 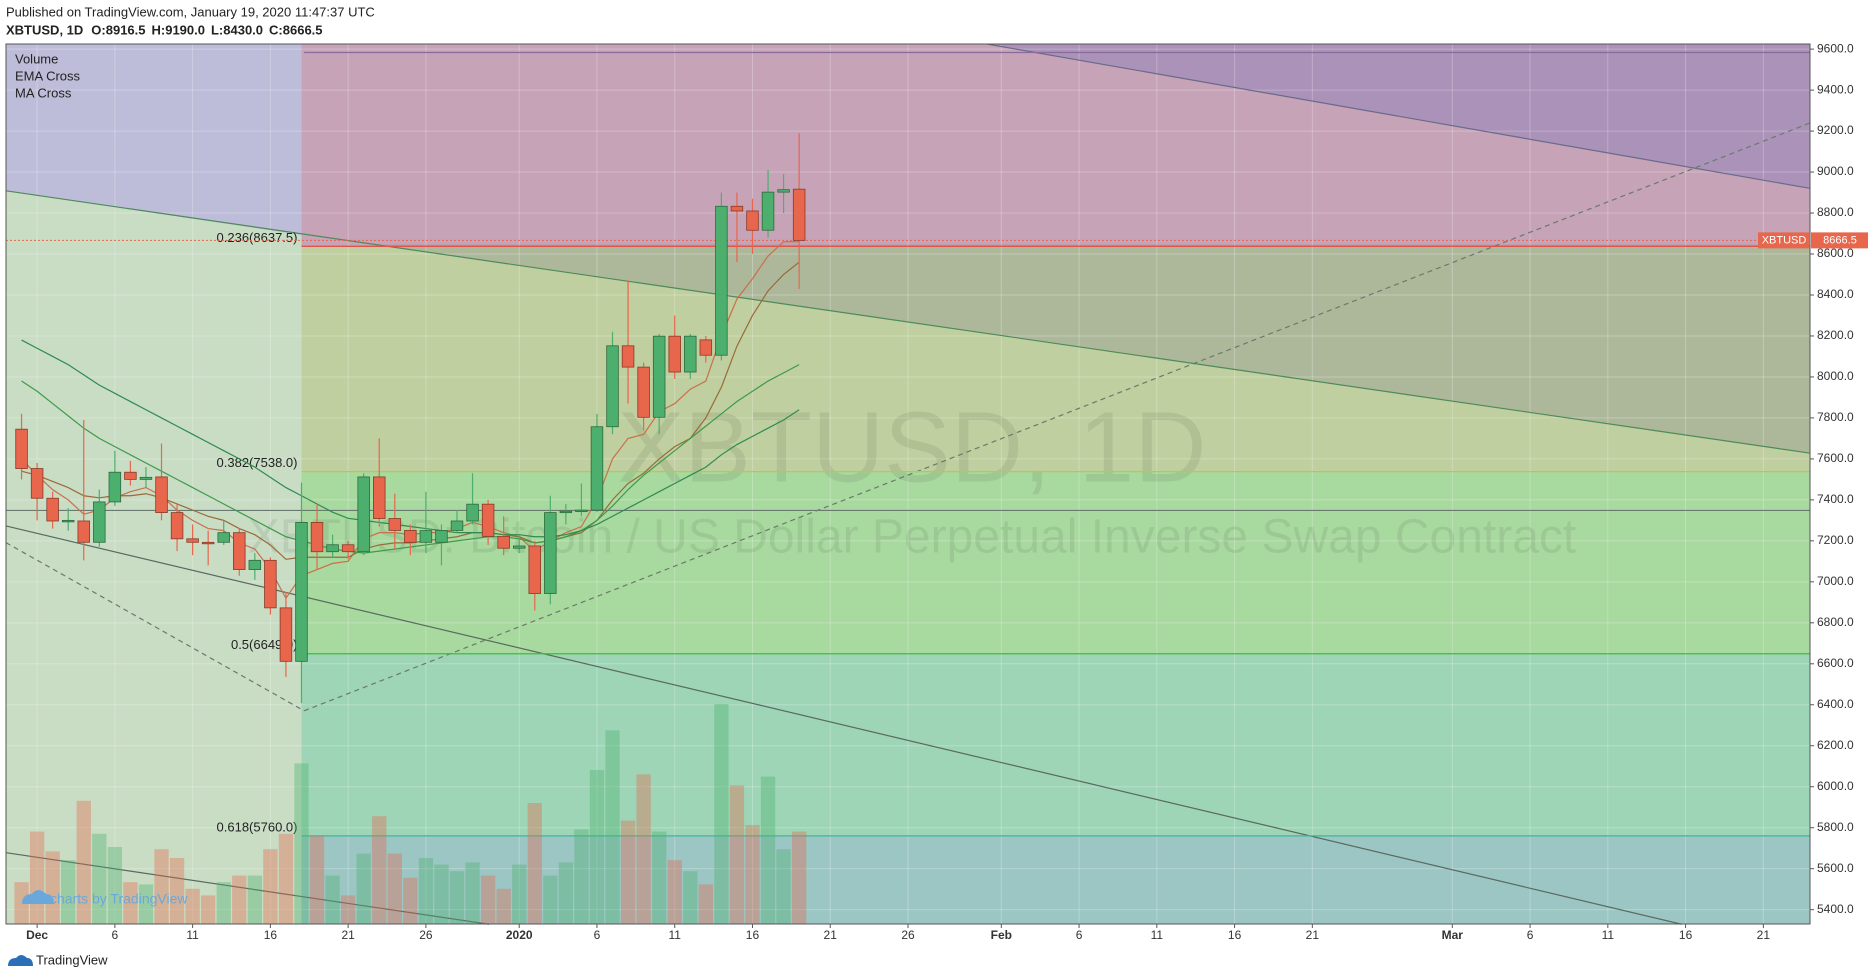 What do you see at coordinates (1835, 622) in the screenshot?
I see `y-tick-label: 6800.0` at bounding box center [1835, 622].